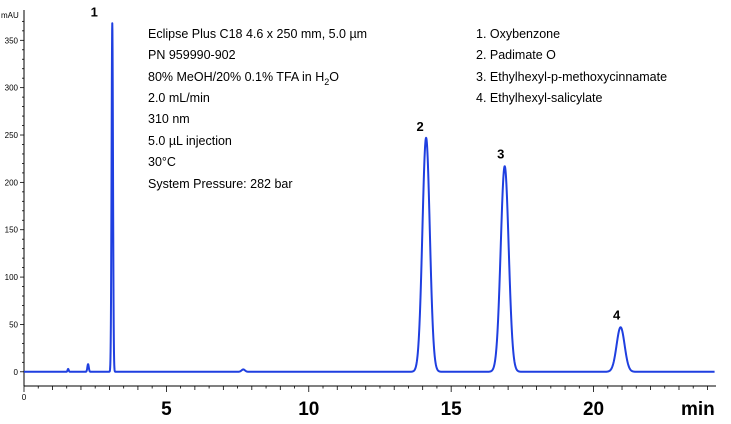 This screenshot has width=731, height=424. Describe the element at coordinates (571, 77) in the screenshot. I see `legend-item-3: 3. Ethylhexyl-p-methoxycinnamate` at that location.